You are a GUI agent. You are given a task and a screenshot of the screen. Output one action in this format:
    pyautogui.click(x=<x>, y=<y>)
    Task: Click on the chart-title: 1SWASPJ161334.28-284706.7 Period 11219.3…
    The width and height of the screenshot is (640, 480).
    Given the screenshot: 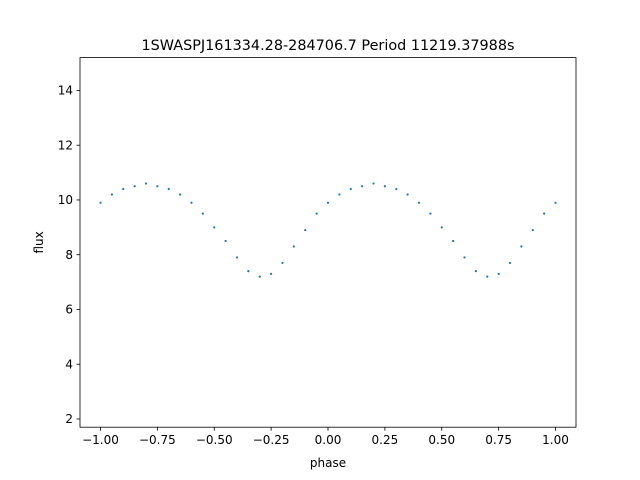 What is the action you would take?
    pyautogui.click(x=328, y=46)
    